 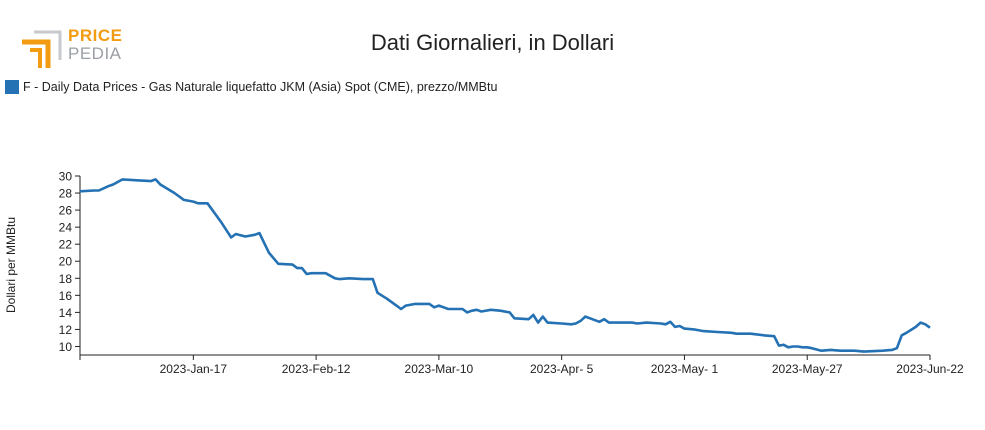 I want to click on x-tick: 2023-Apr- 5, so click(x=562, y=365).